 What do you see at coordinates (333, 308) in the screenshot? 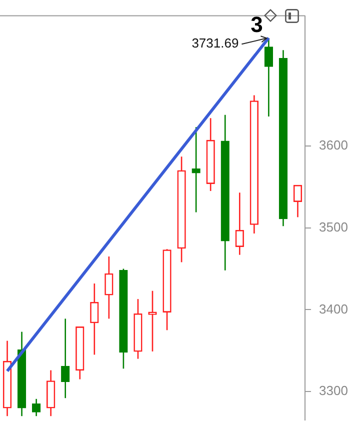
I see `y-tick-label: 3400` at bounding box center [333, 308].